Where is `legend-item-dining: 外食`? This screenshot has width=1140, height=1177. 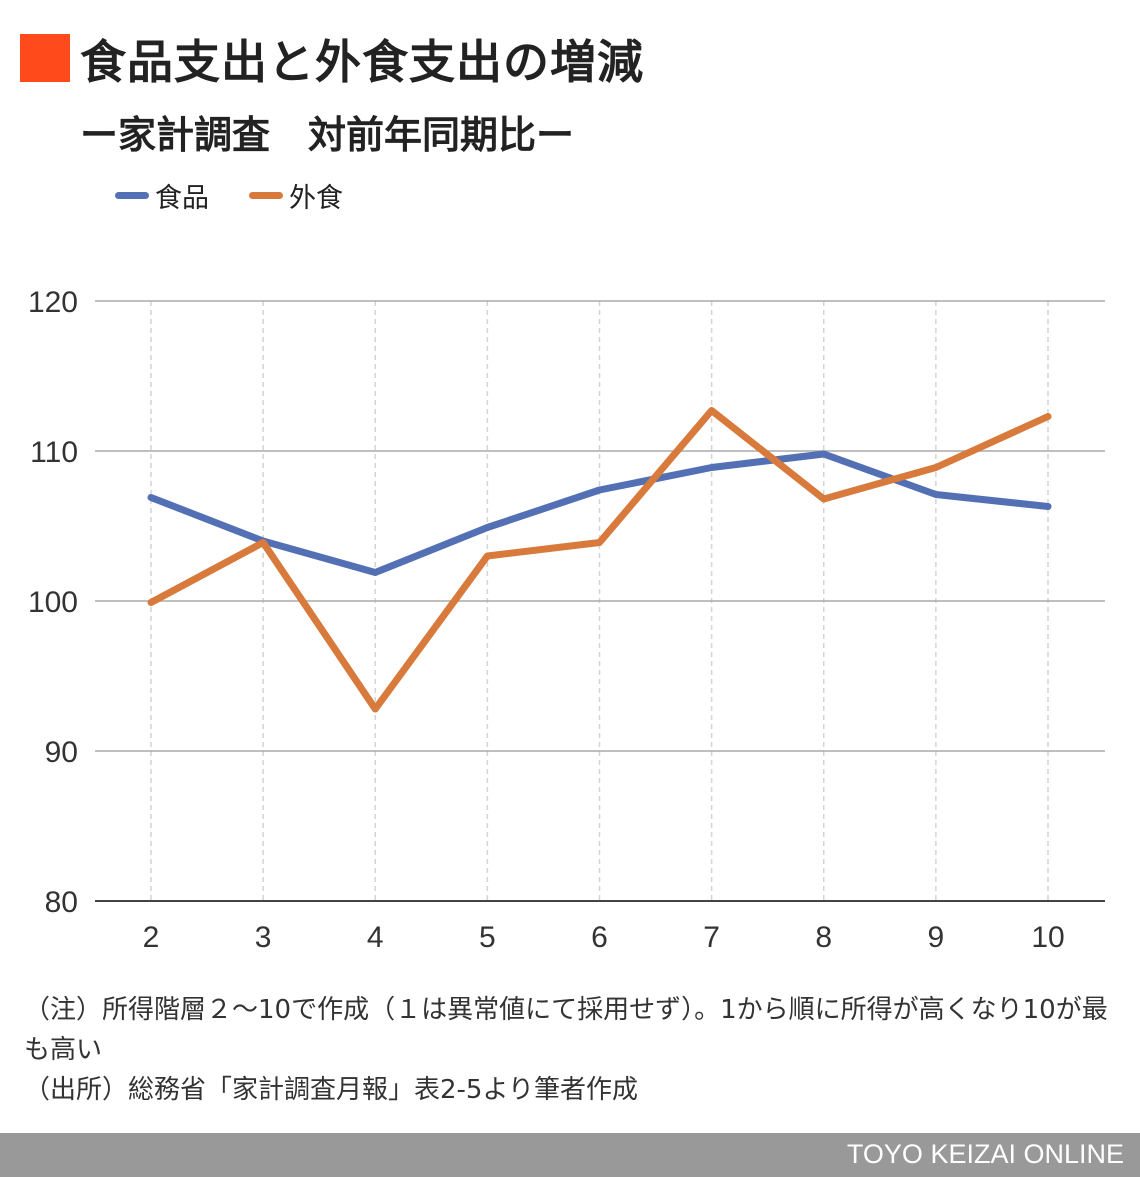
legend-item-dining: 外食 is located at coordinates (296, 195).